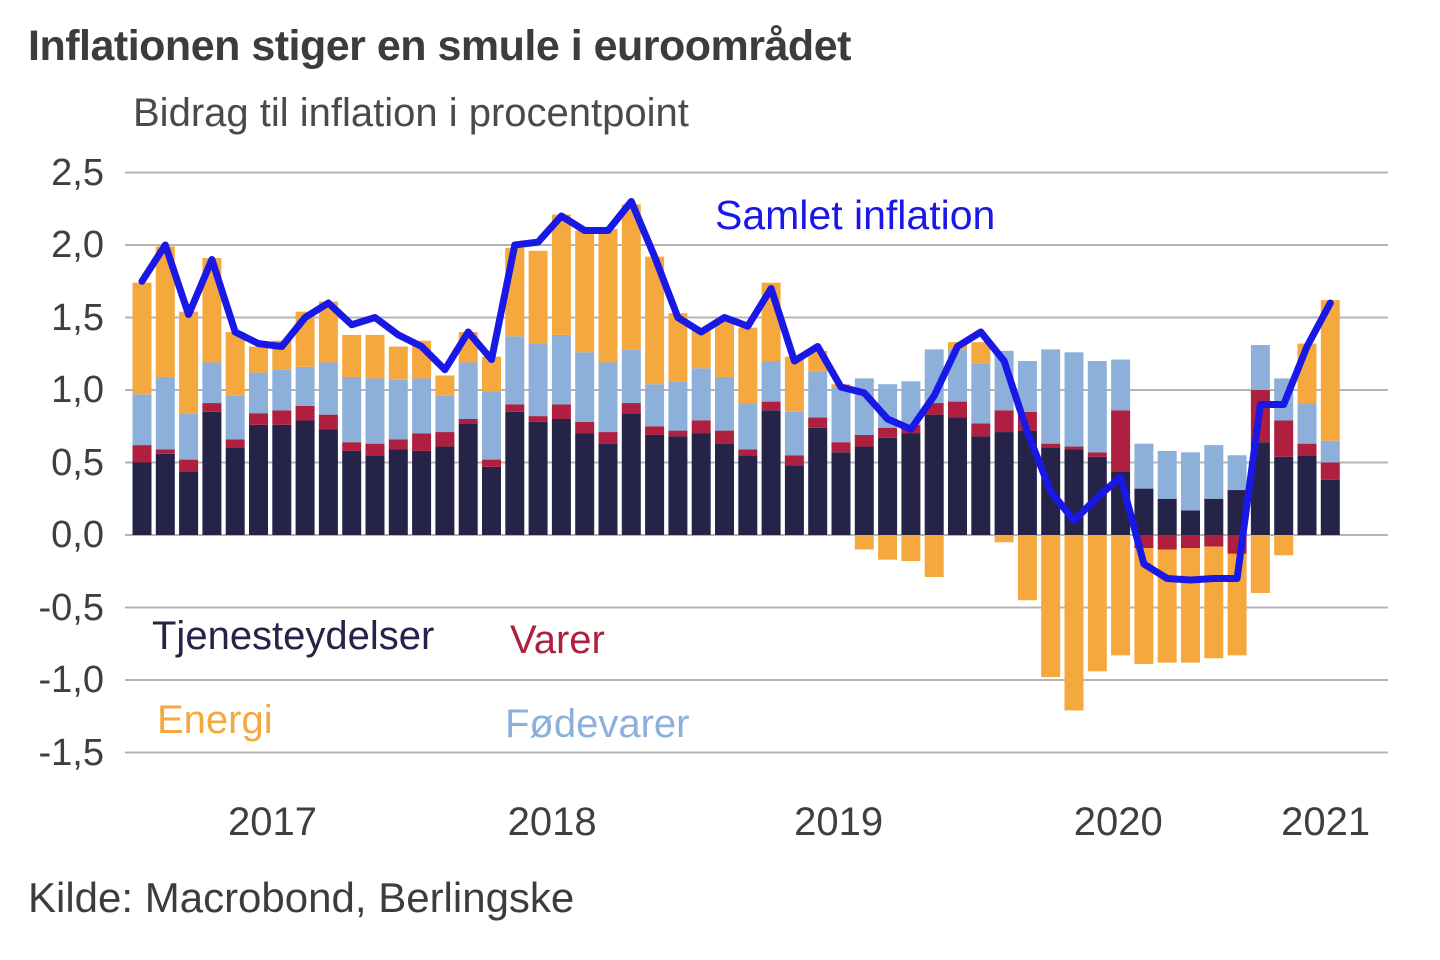  Describe the element at coordinates (235, 417) in the screenshot. I see `bar-segment-fødevarer-4` at that location.